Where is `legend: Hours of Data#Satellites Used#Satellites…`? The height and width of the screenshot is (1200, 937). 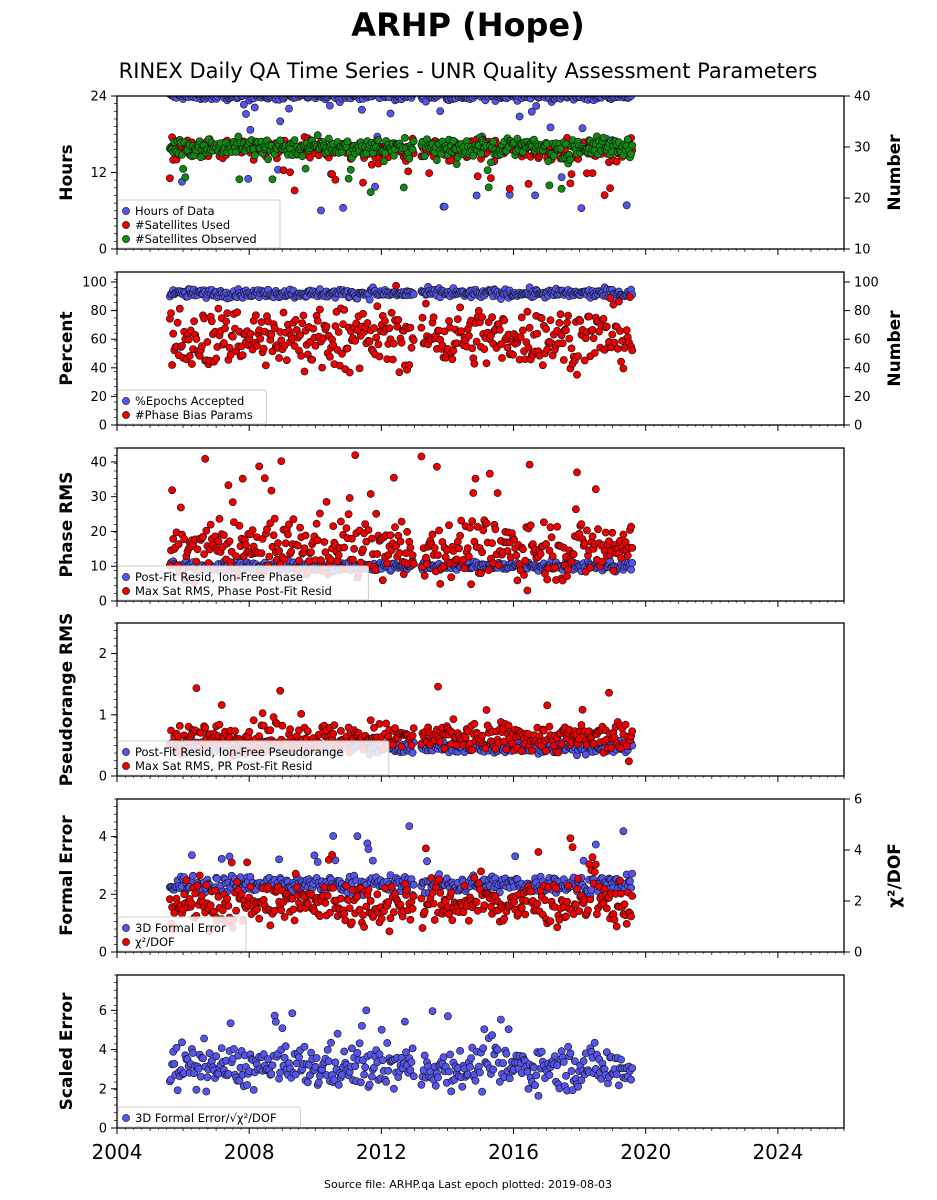 legend: Hours of Data#Satellites Used#Satellites… is located at coordinates (199, 224).